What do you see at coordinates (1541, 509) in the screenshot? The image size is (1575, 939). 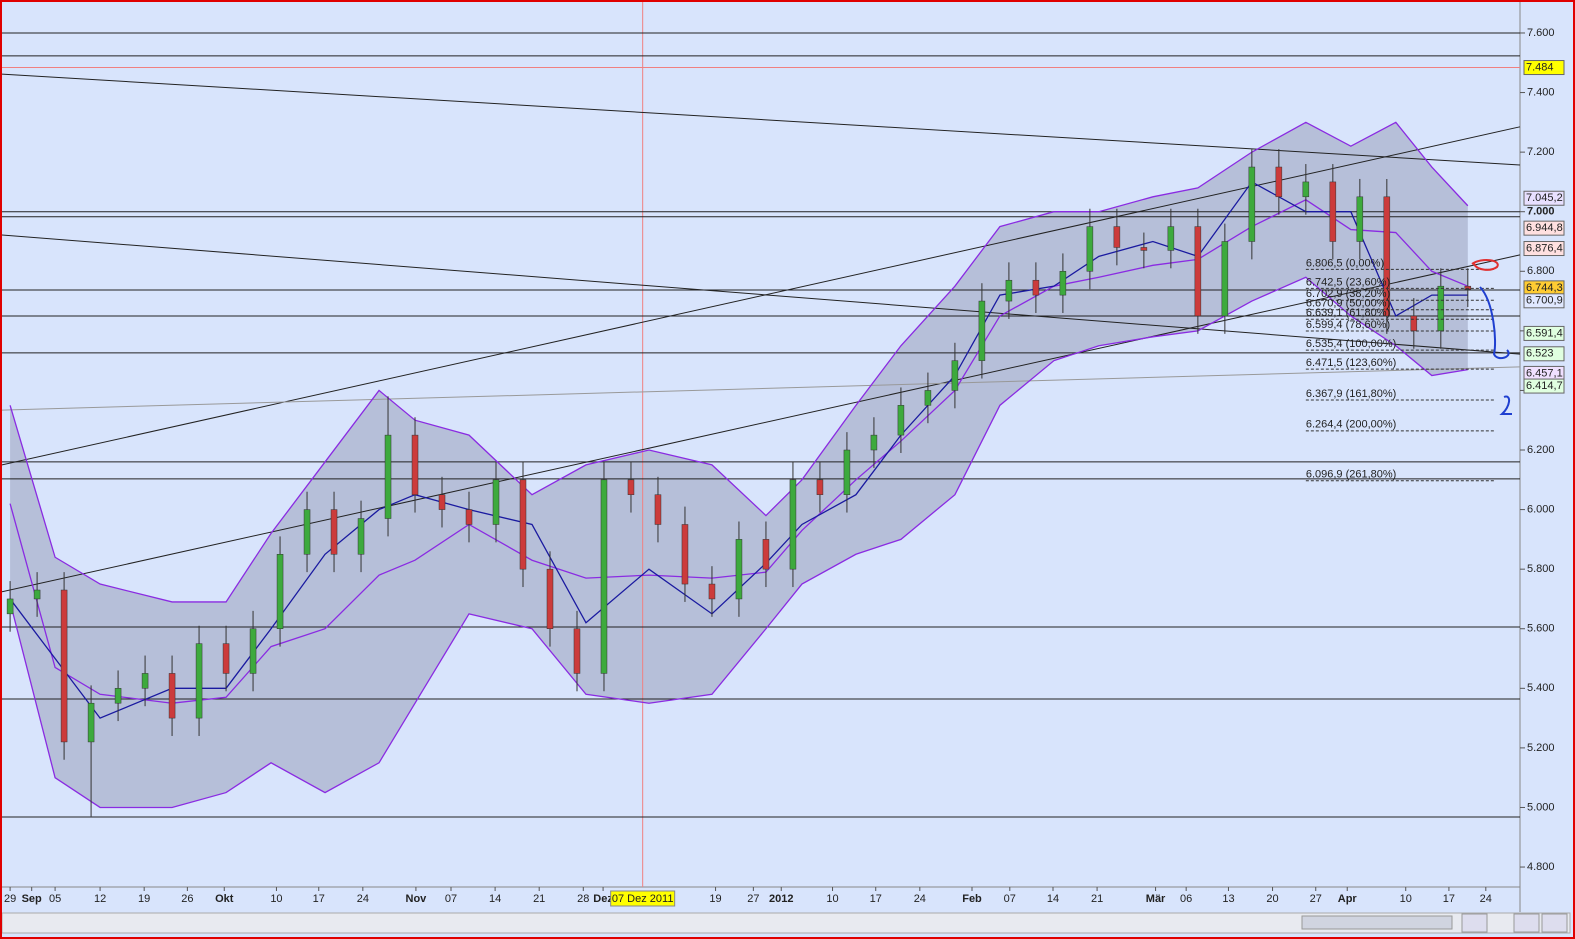 I see `y-tick-label: 6.000` at bounding box center [1541, 509].